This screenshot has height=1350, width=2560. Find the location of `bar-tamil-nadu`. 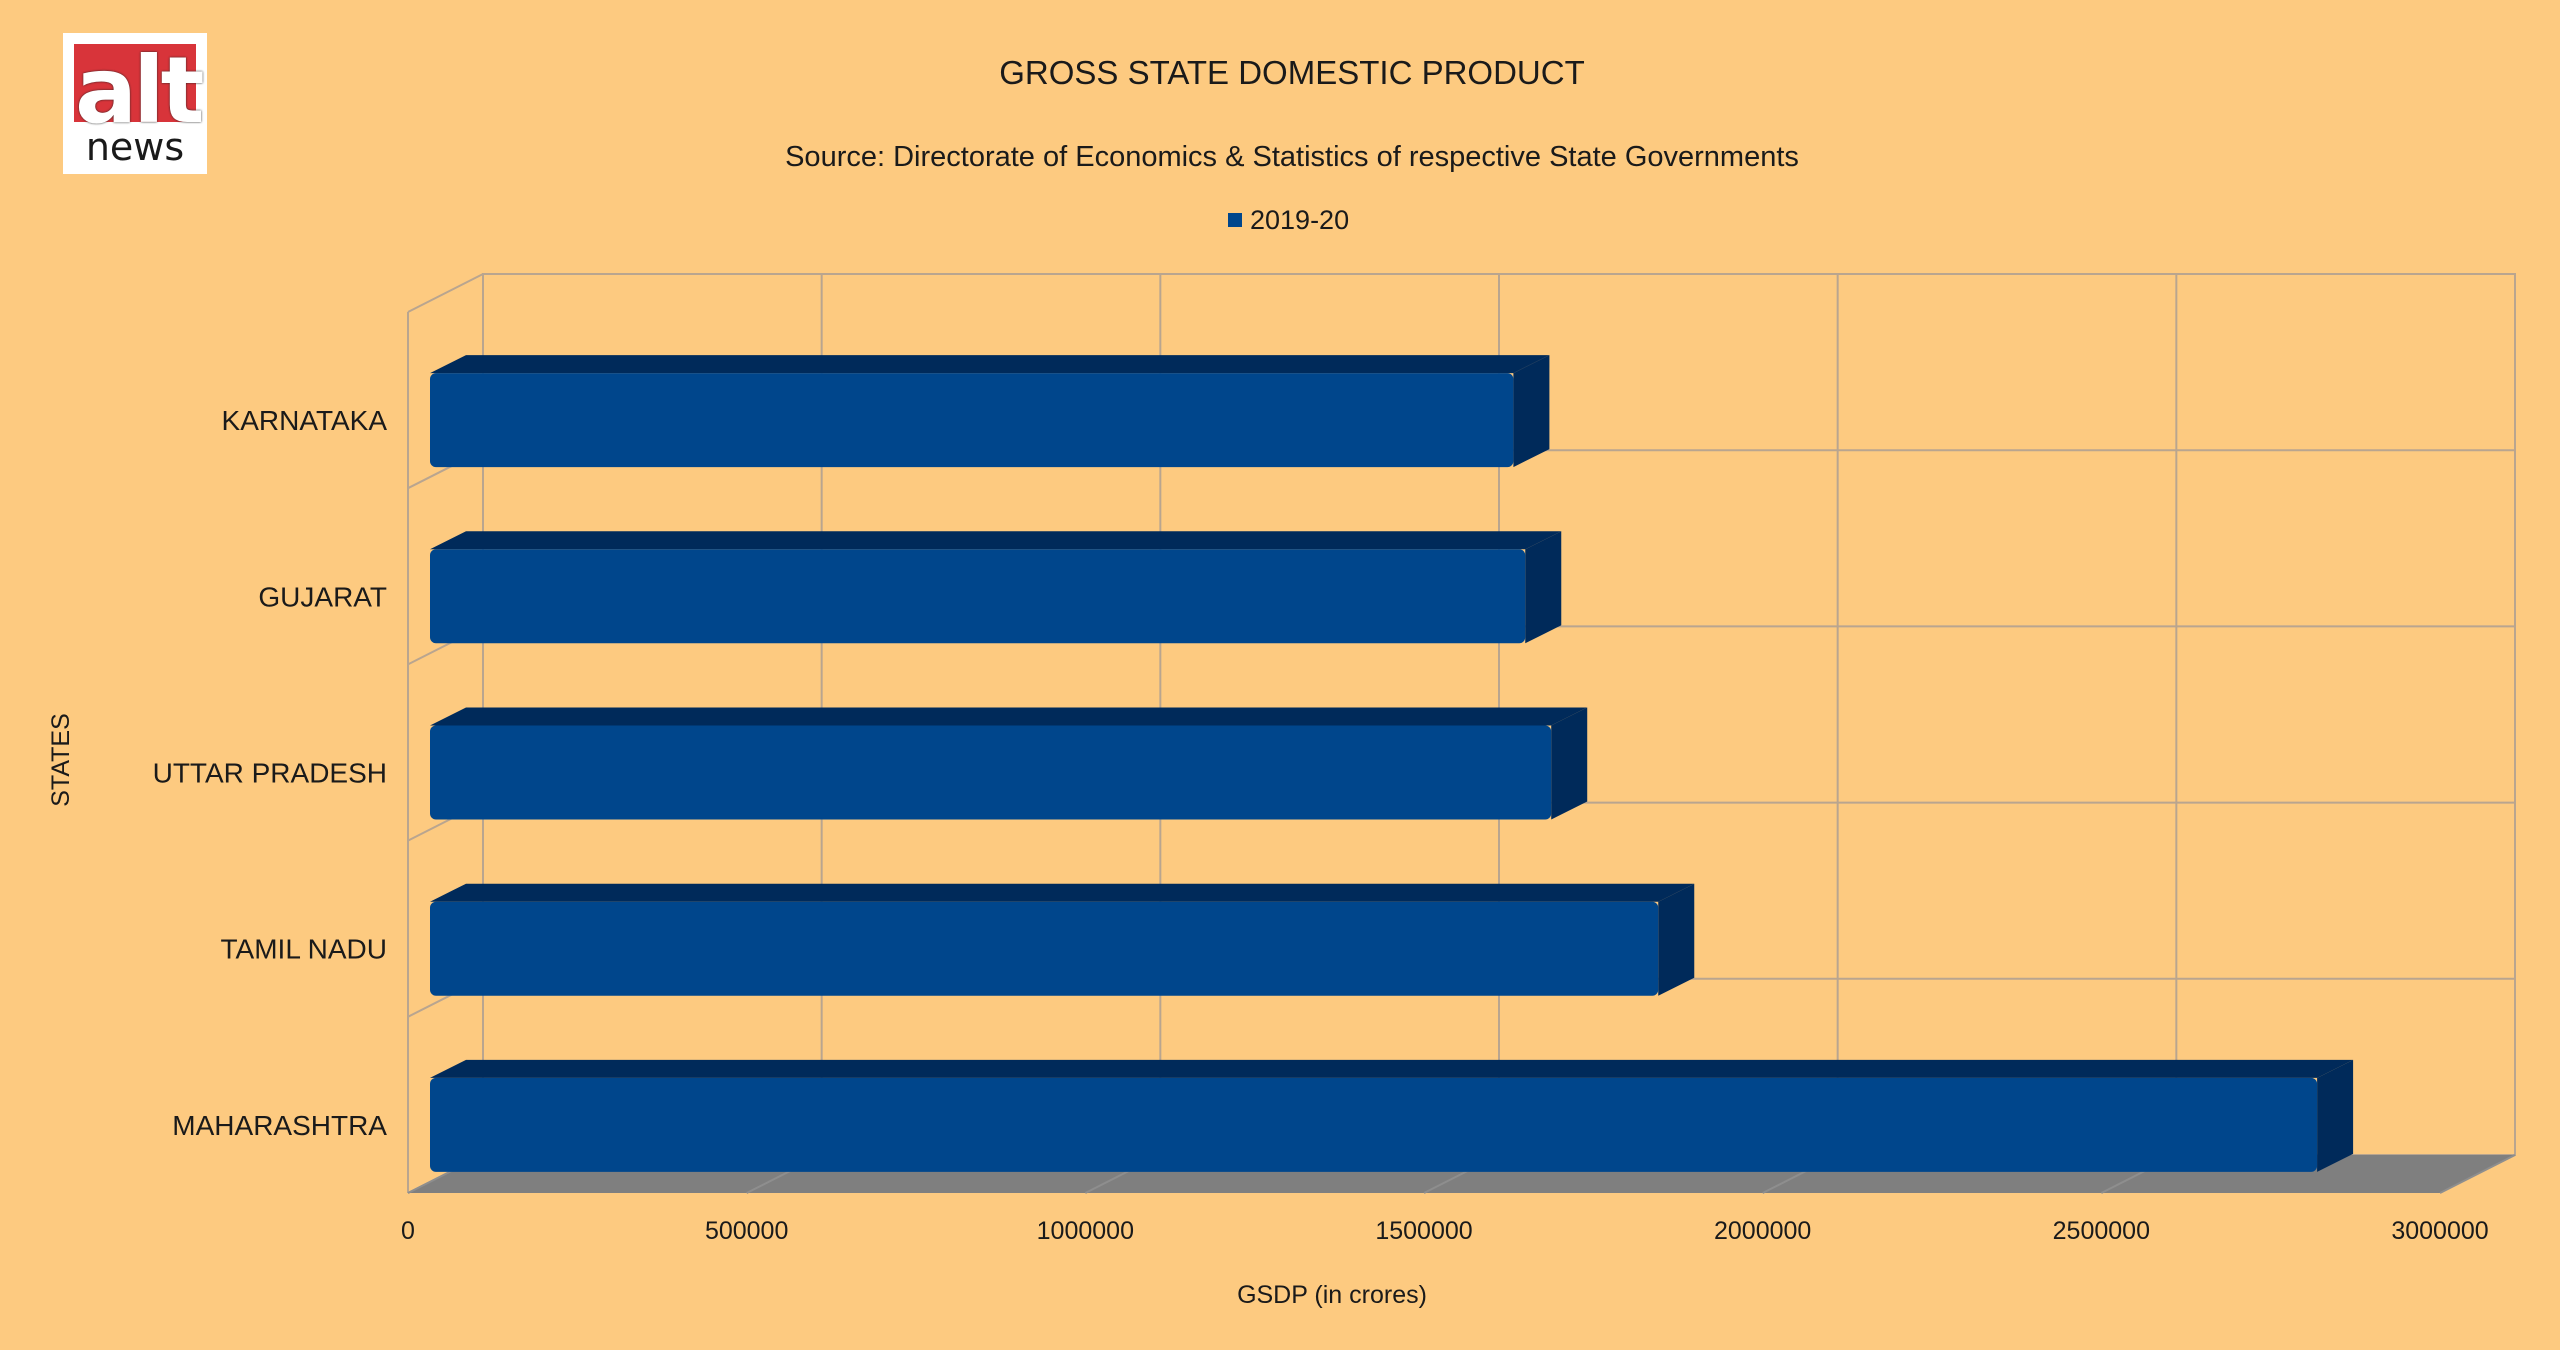

bar-tamil-nadu is located at coordinates (1044, 948).